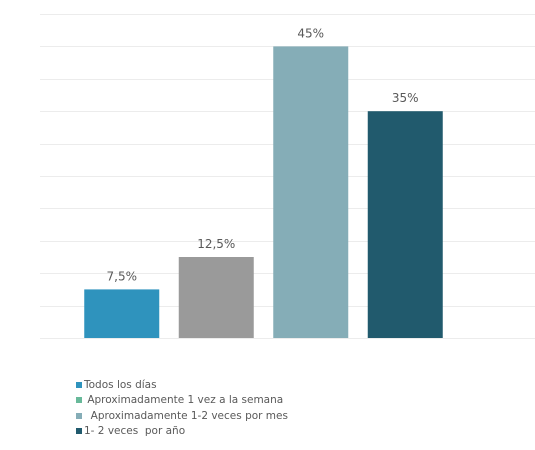 This screenshot has height=450, width=535. Describe the element at coordinates (310, 33) in the screenshot. I see `data-label: 45%` at that location.